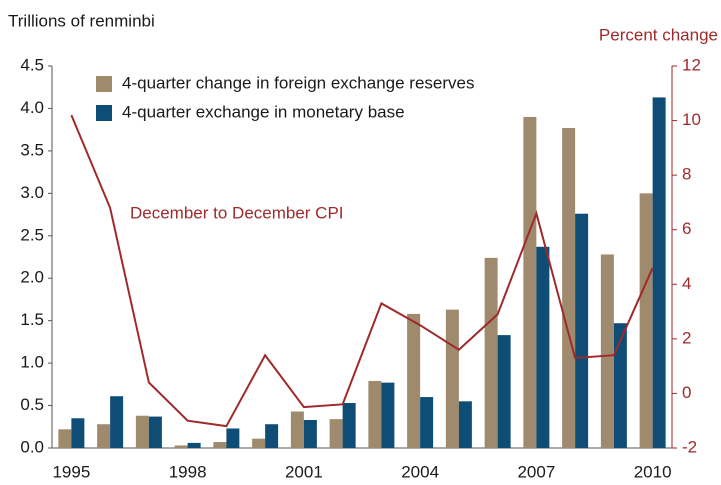 This screenshot has height=485, width=721. Describe the element at coordinates (686, 174) in the screenshot. I see `y2-tick-label: 8` at that location.